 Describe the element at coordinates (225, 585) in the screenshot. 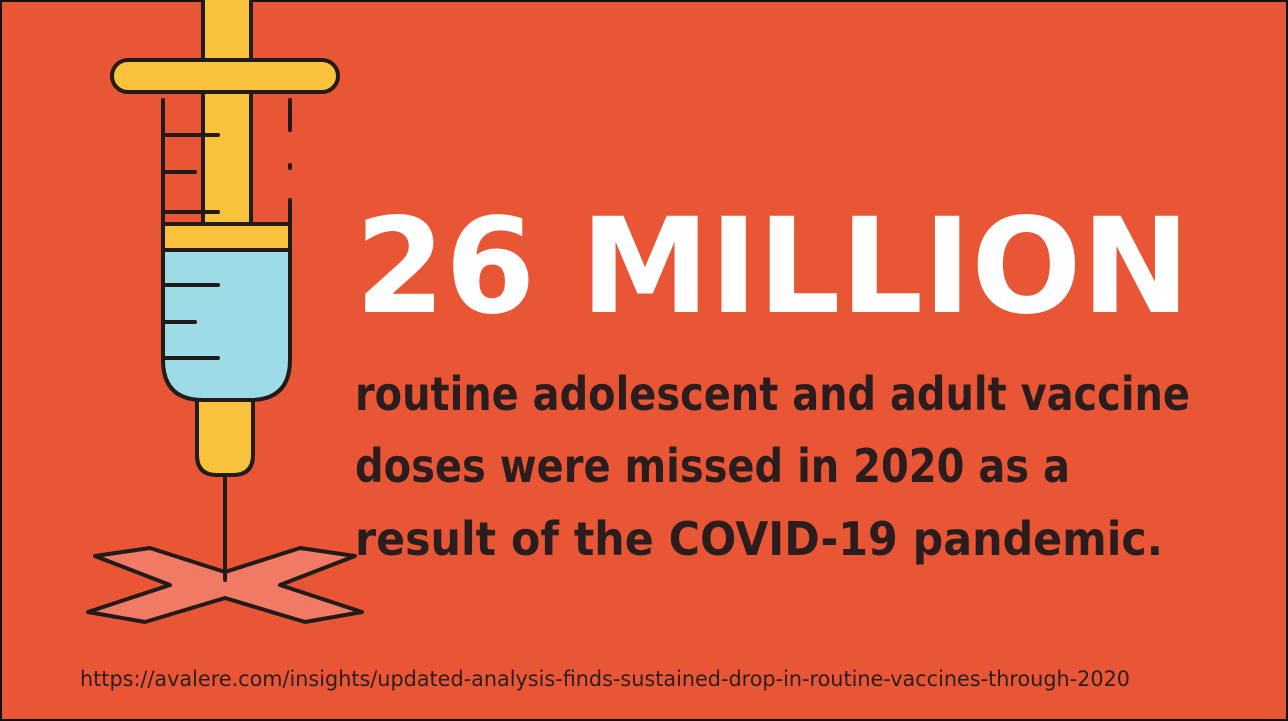

I see `bandage` at that location.